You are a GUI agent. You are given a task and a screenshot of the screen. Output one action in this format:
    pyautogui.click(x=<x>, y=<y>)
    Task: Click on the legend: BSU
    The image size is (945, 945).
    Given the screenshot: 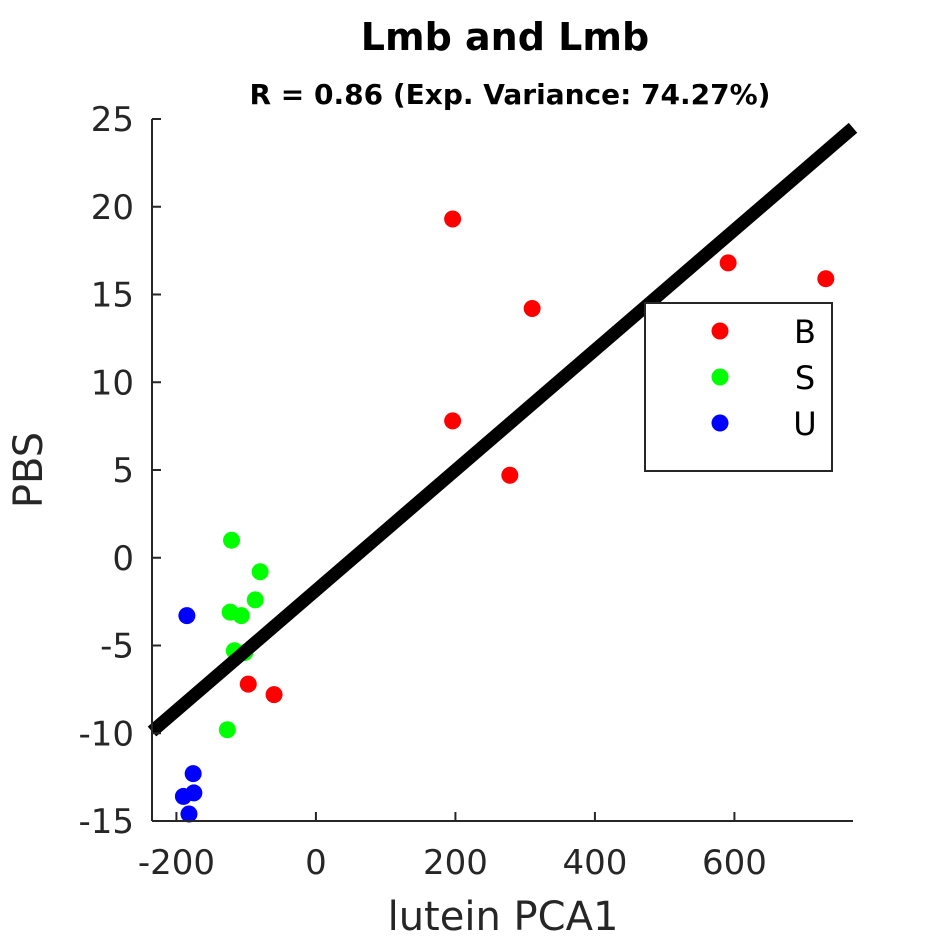 What is the action you would take?
    pyautogui.click(x=738, y=387)
    